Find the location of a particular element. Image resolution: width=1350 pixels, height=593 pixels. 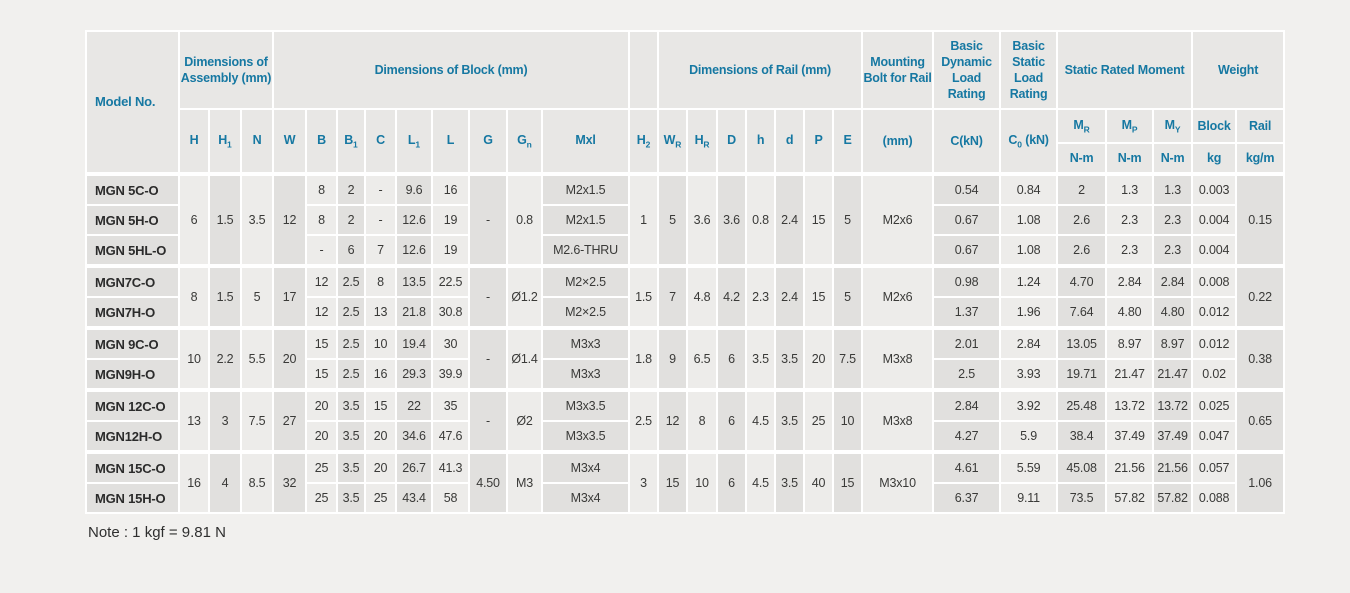

cell-C: 8 is located at coordinates (380, 281).